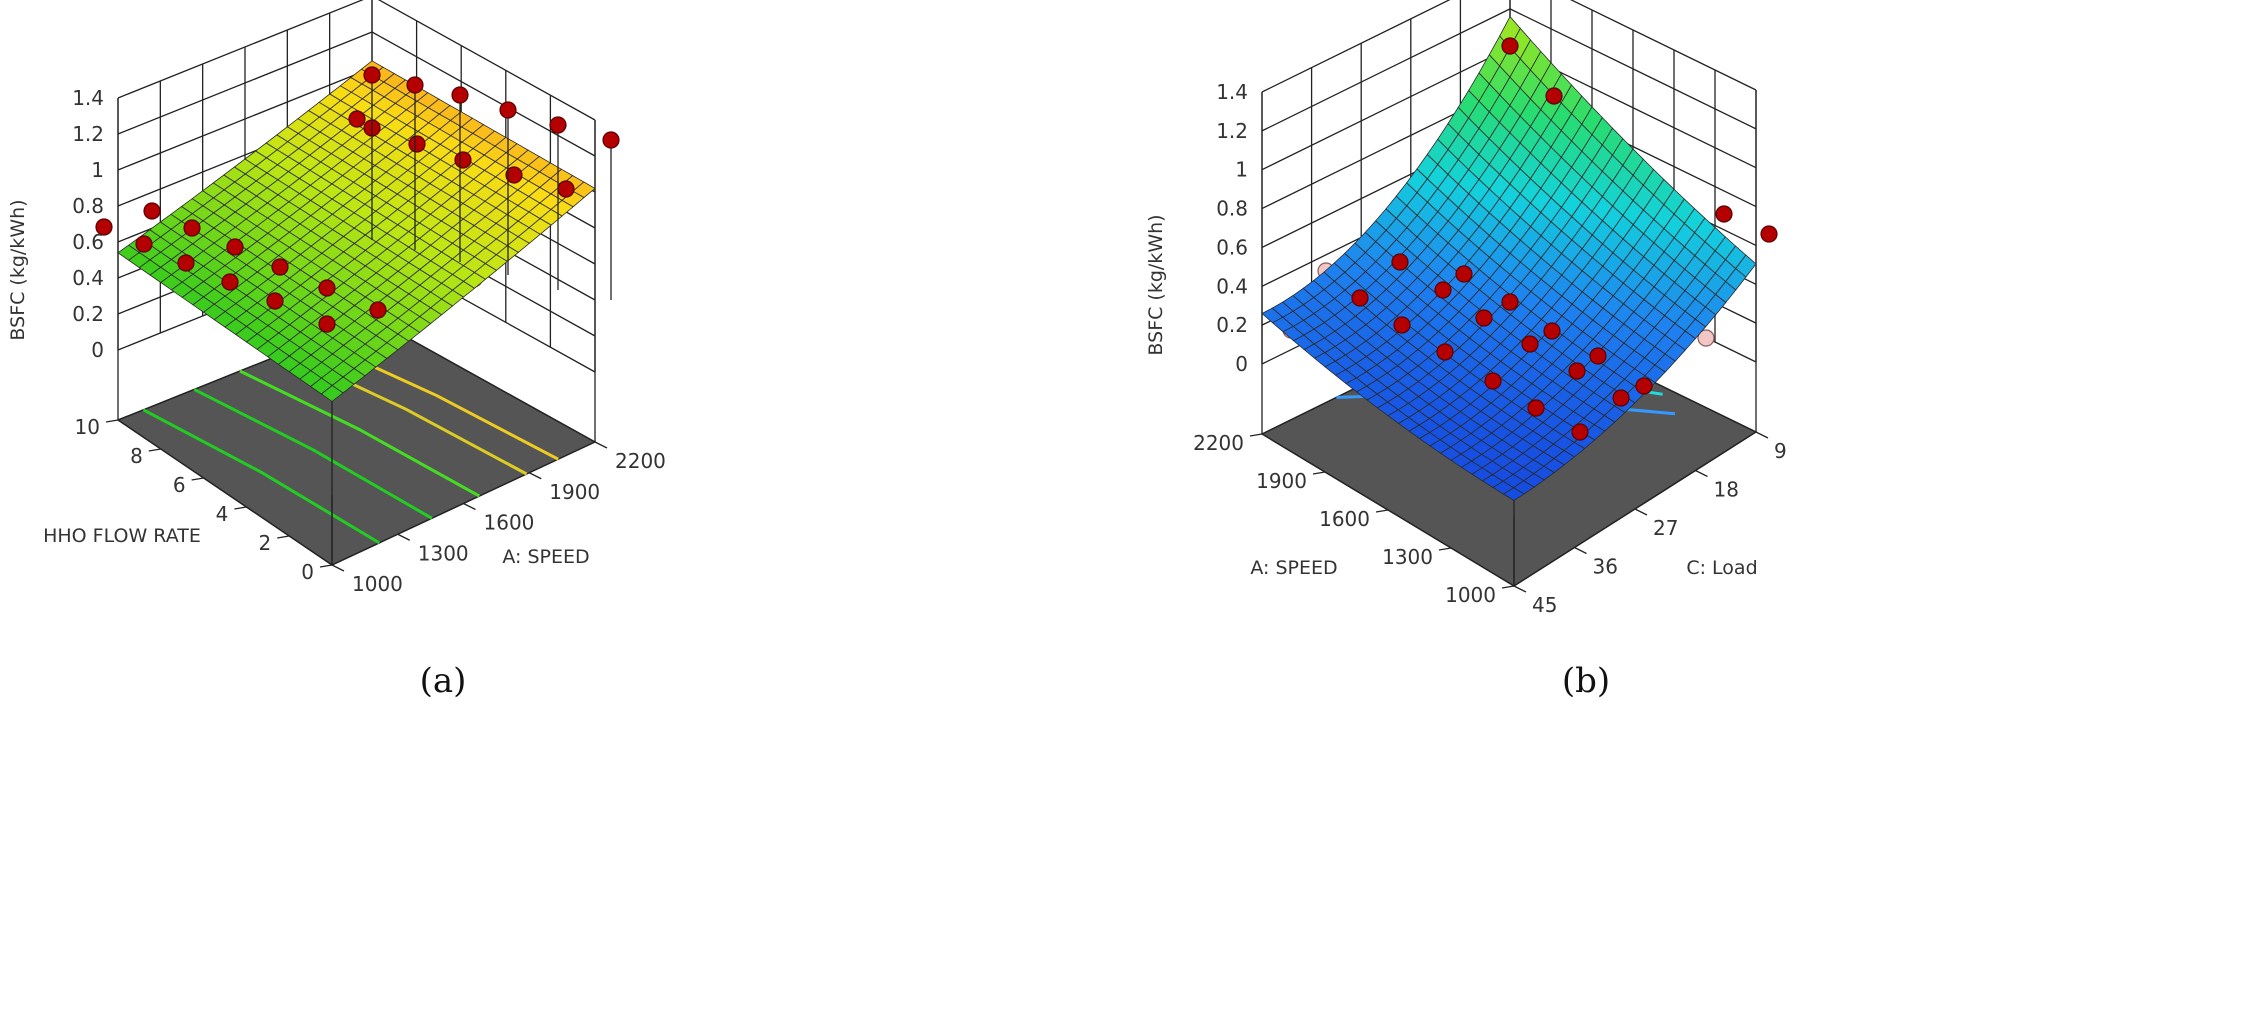 Image resolution: width=2268 pixels, height=1026 pixels. Describe the element at coordinates (1726, 490) in the screenshot. I see `y-tick-label: 18` at that location.